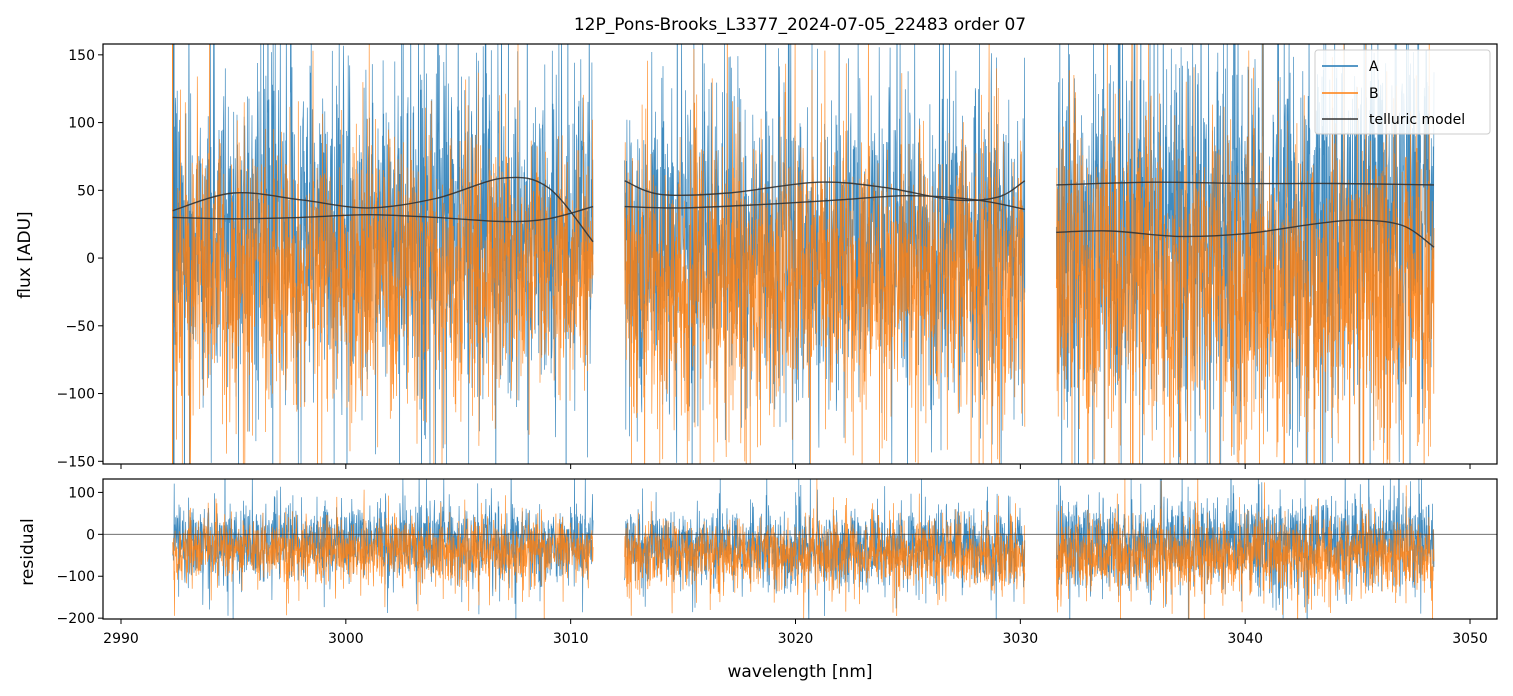  I want to click on x-tick-label: 3000, so click(346, 639).